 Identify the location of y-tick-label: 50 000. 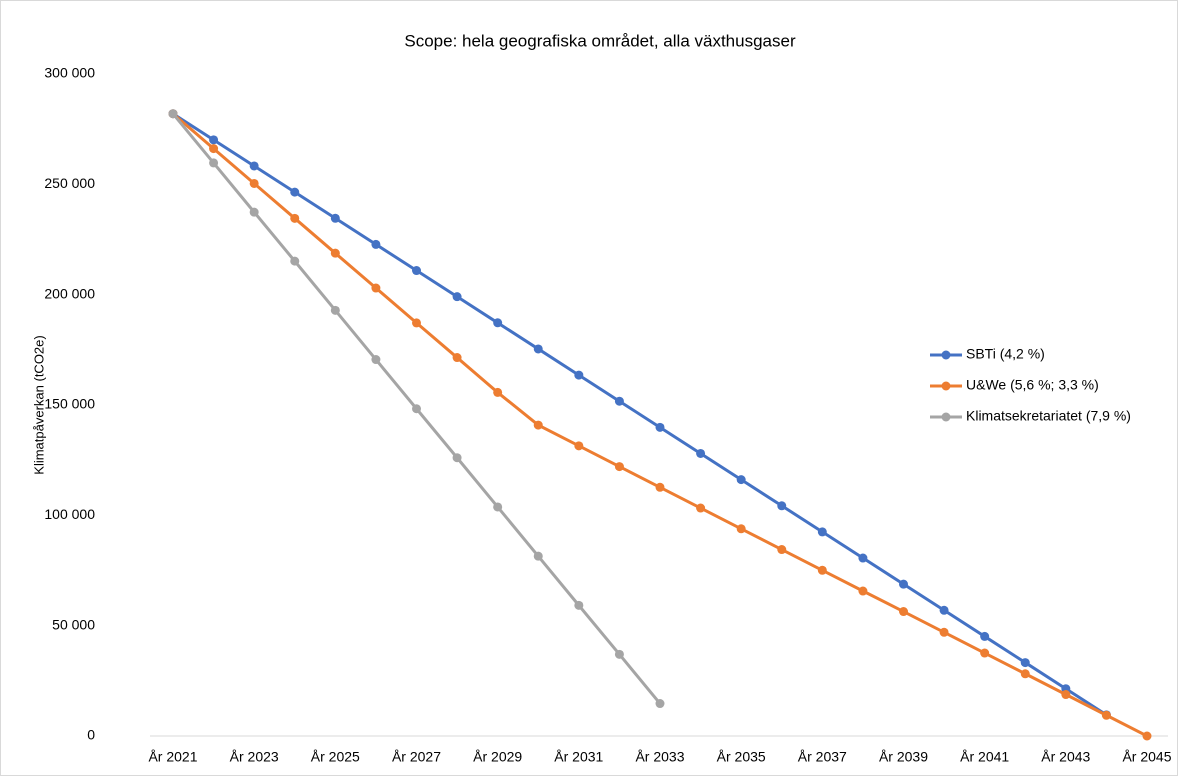
(73, 624).